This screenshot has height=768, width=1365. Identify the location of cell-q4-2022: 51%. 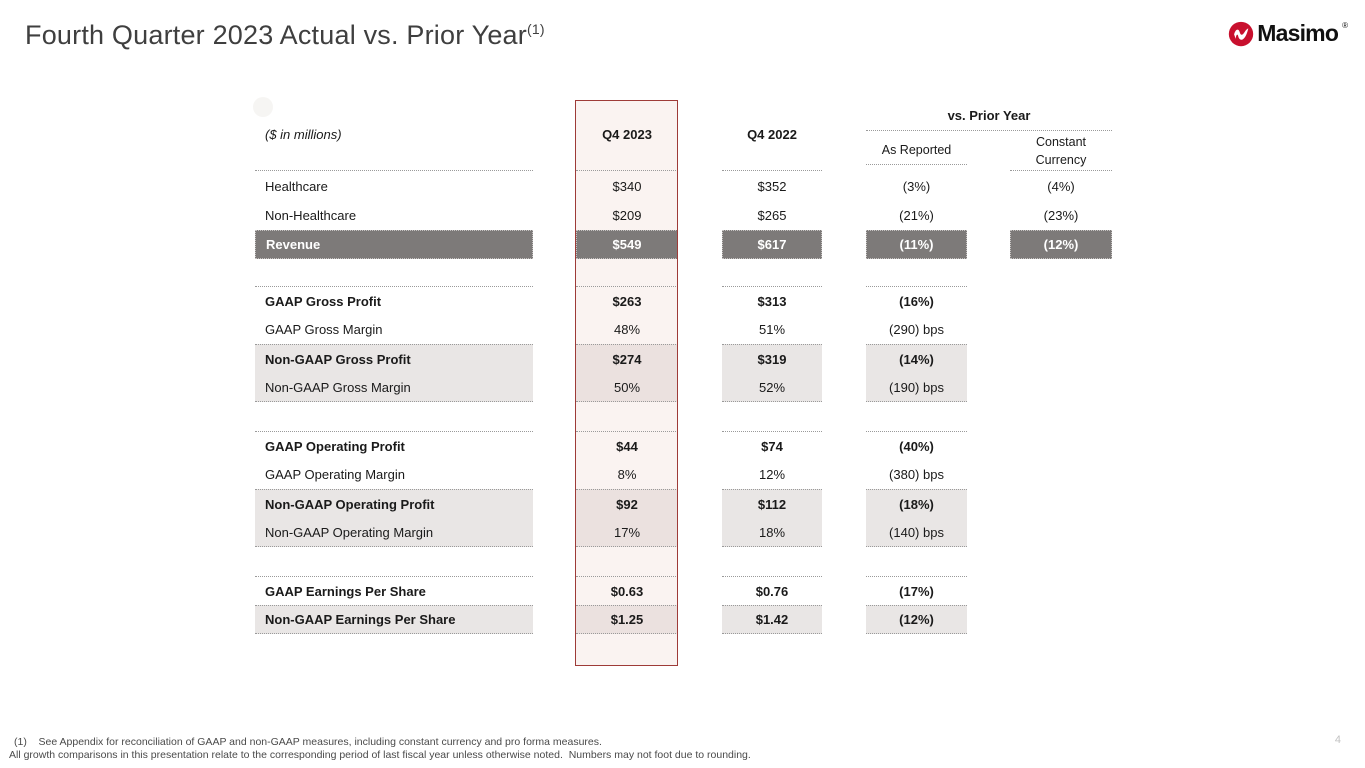
(772, 329).